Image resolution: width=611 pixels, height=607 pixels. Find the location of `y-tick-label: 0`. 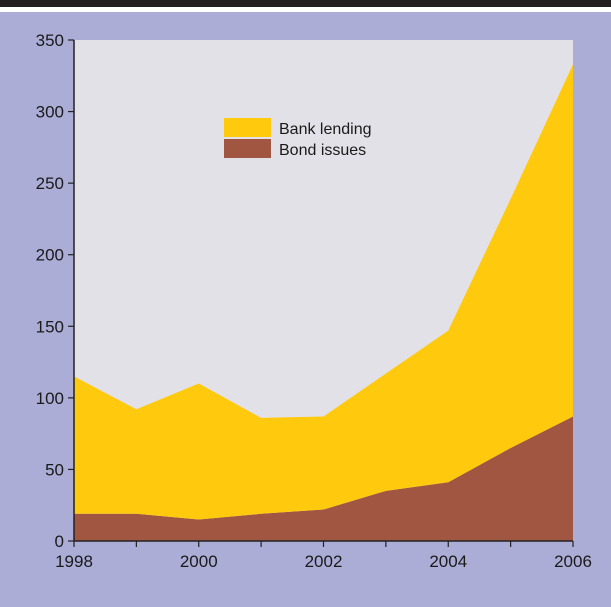

y-tick-label: 0 is located at coordinates (59, 541).